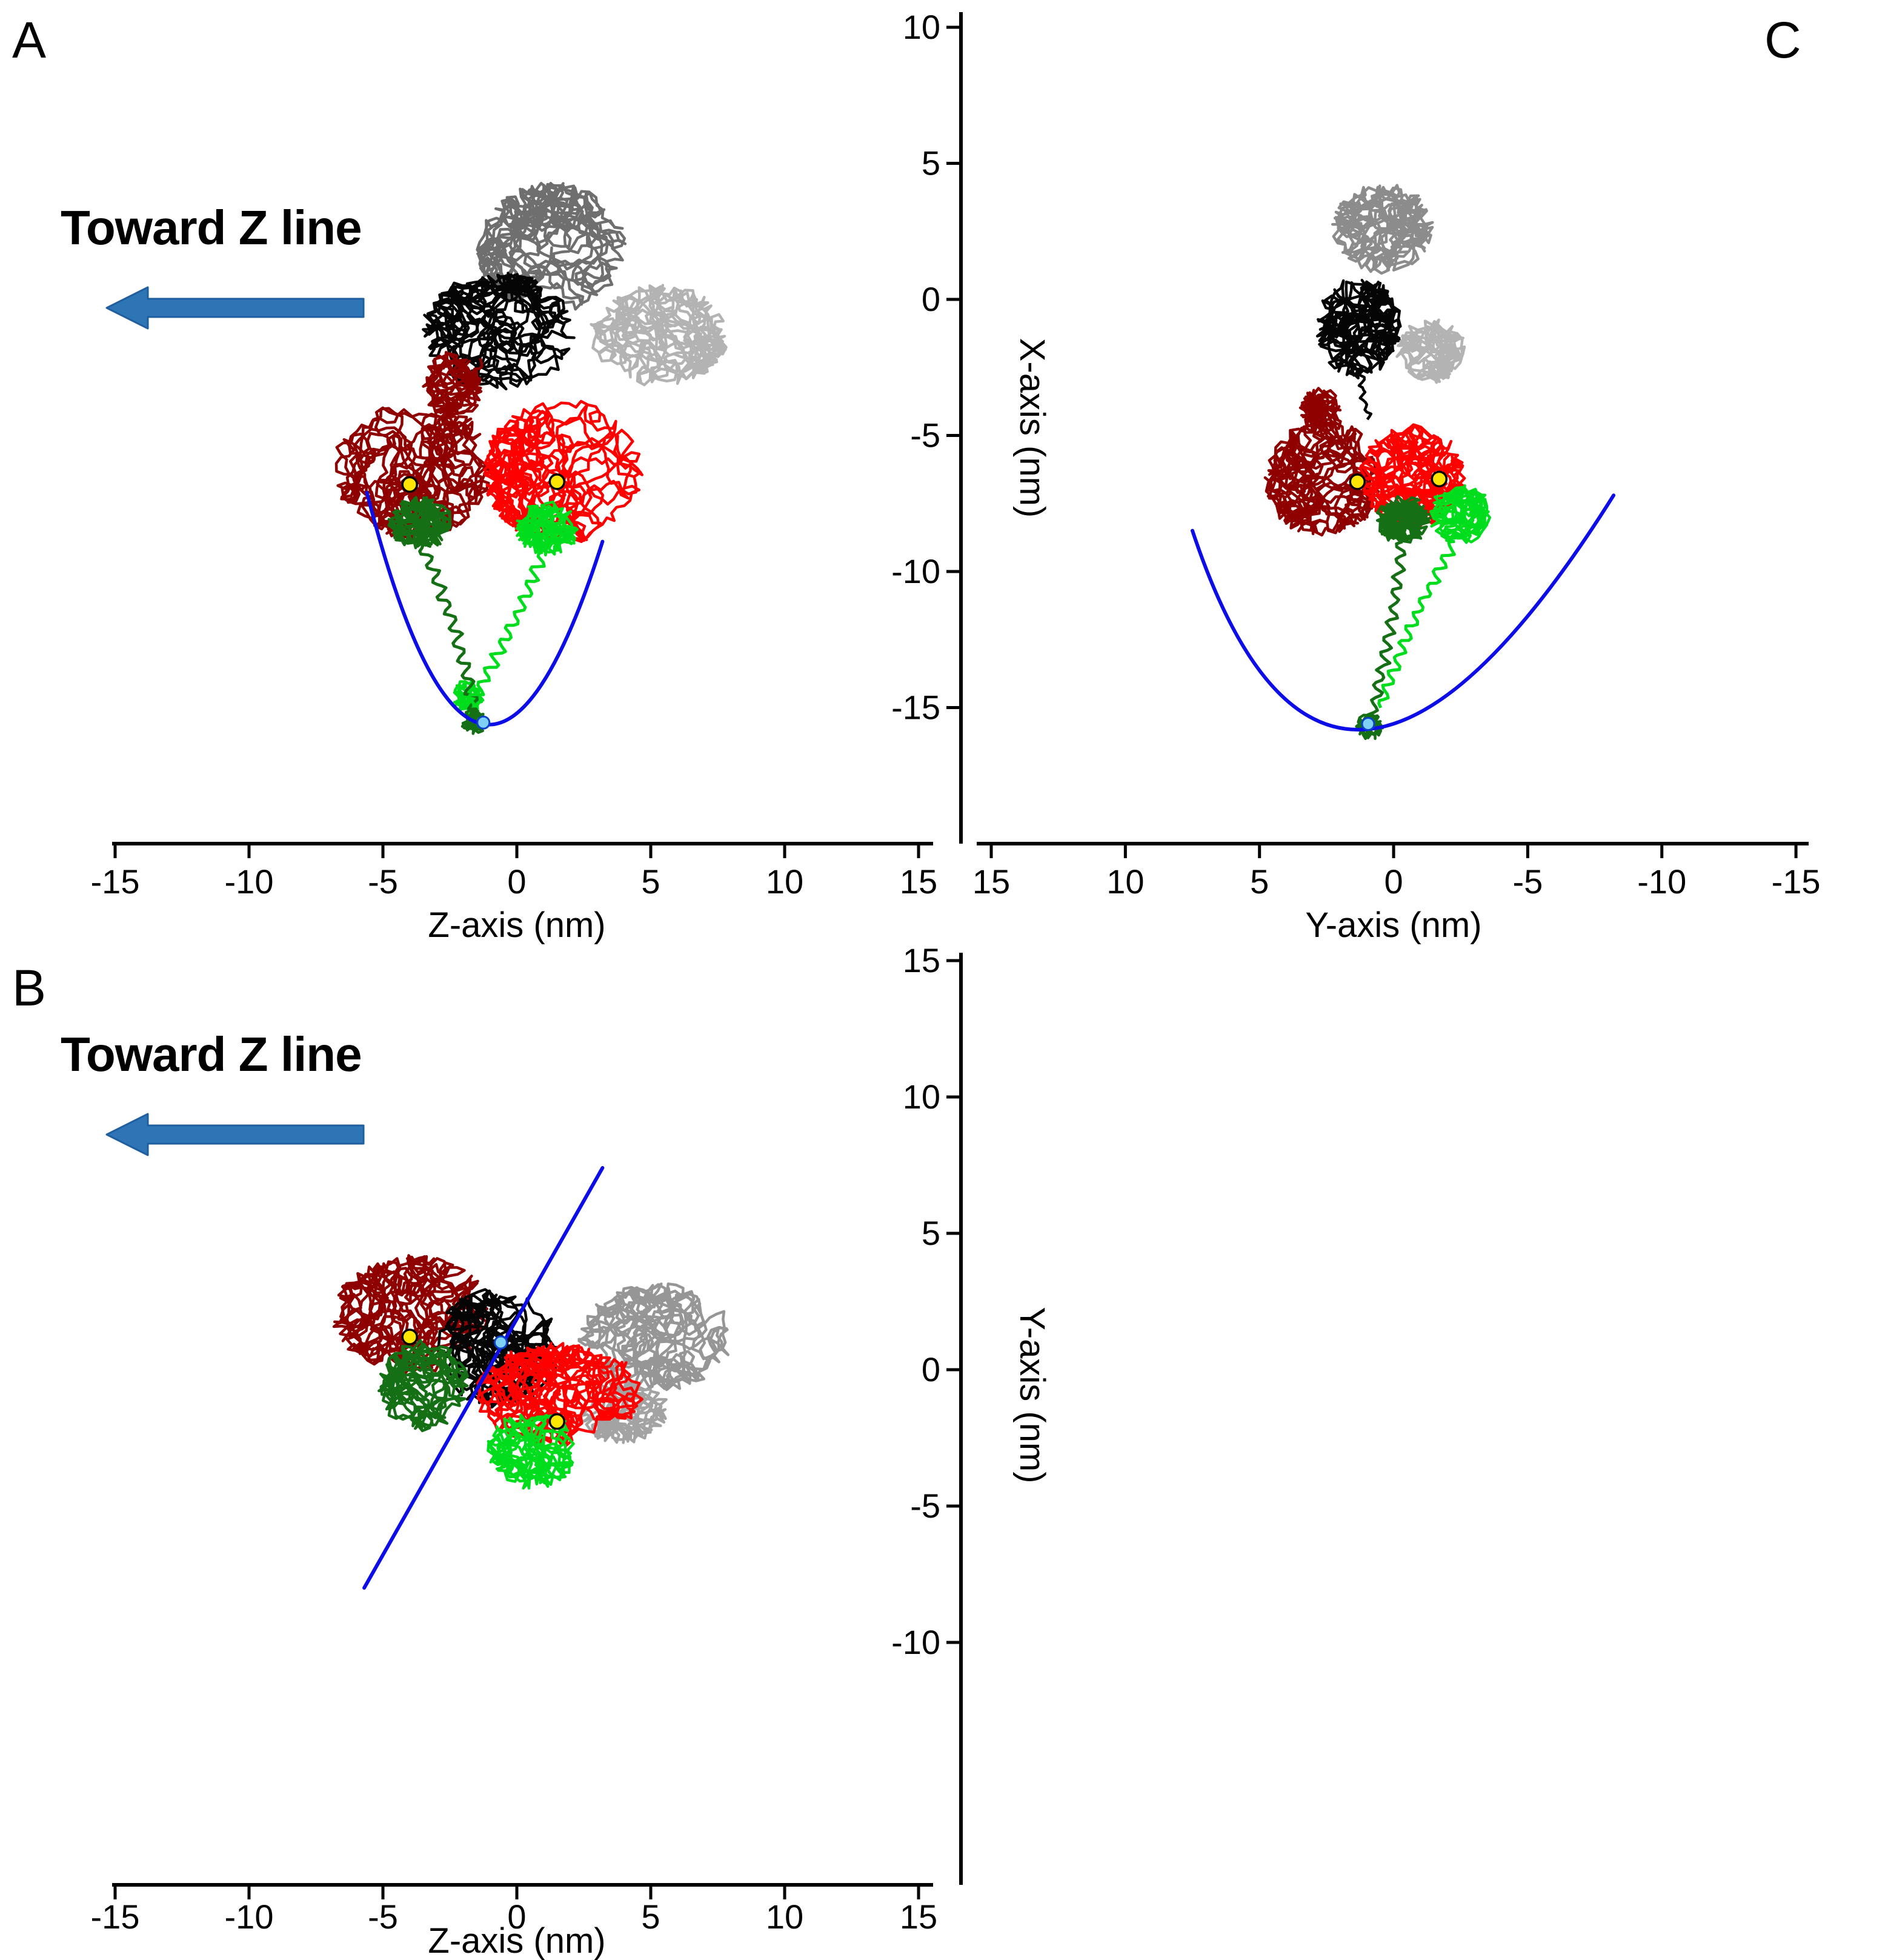 This screenshot has width=1888, height=1960. What do you see at coordinates (383, 881) in the screenshot?
I see `panel-a-x-tick-label: -5` at bounding box center [383, 881].